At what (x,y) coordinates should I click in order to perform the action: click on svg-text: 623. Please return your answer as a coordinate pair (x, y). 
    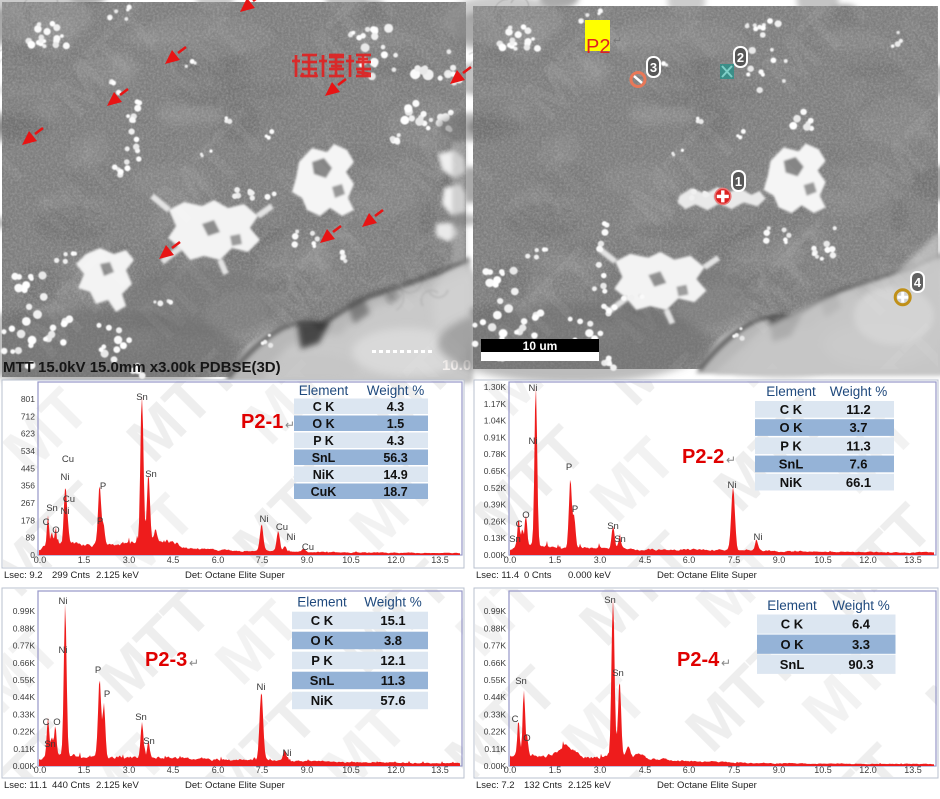
    Looking at the image, I should click on (28, 434).